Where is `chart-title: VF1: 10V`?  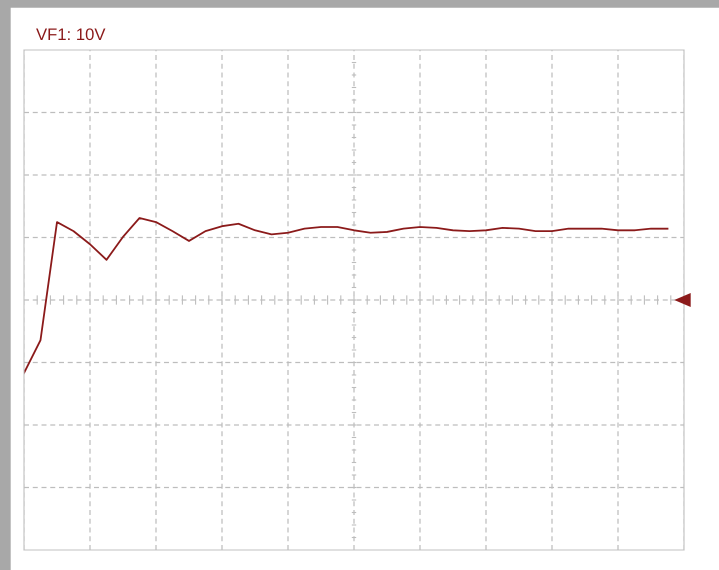
chart-title: VF1: 10V is located at coordinates (71, 34).